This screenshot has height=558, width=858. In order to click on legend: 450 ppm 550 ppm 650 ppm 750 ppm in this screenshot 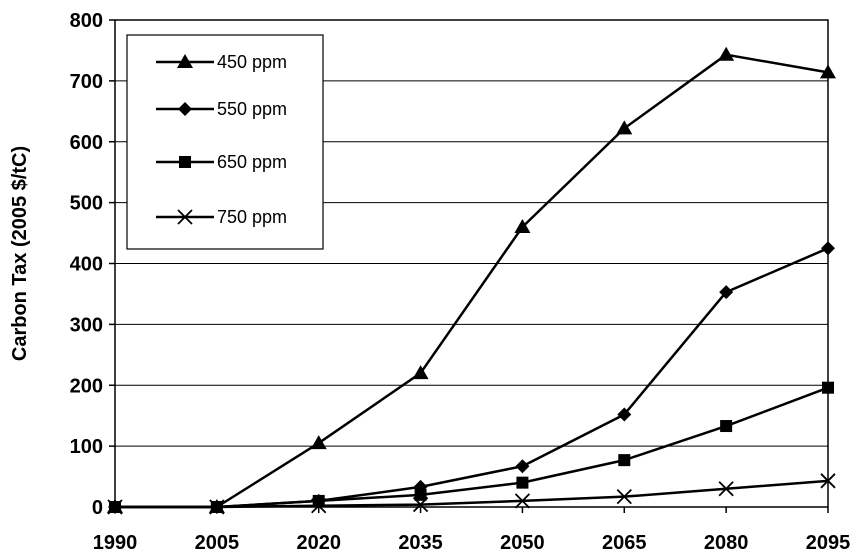, I will do `click(225, 142)`.